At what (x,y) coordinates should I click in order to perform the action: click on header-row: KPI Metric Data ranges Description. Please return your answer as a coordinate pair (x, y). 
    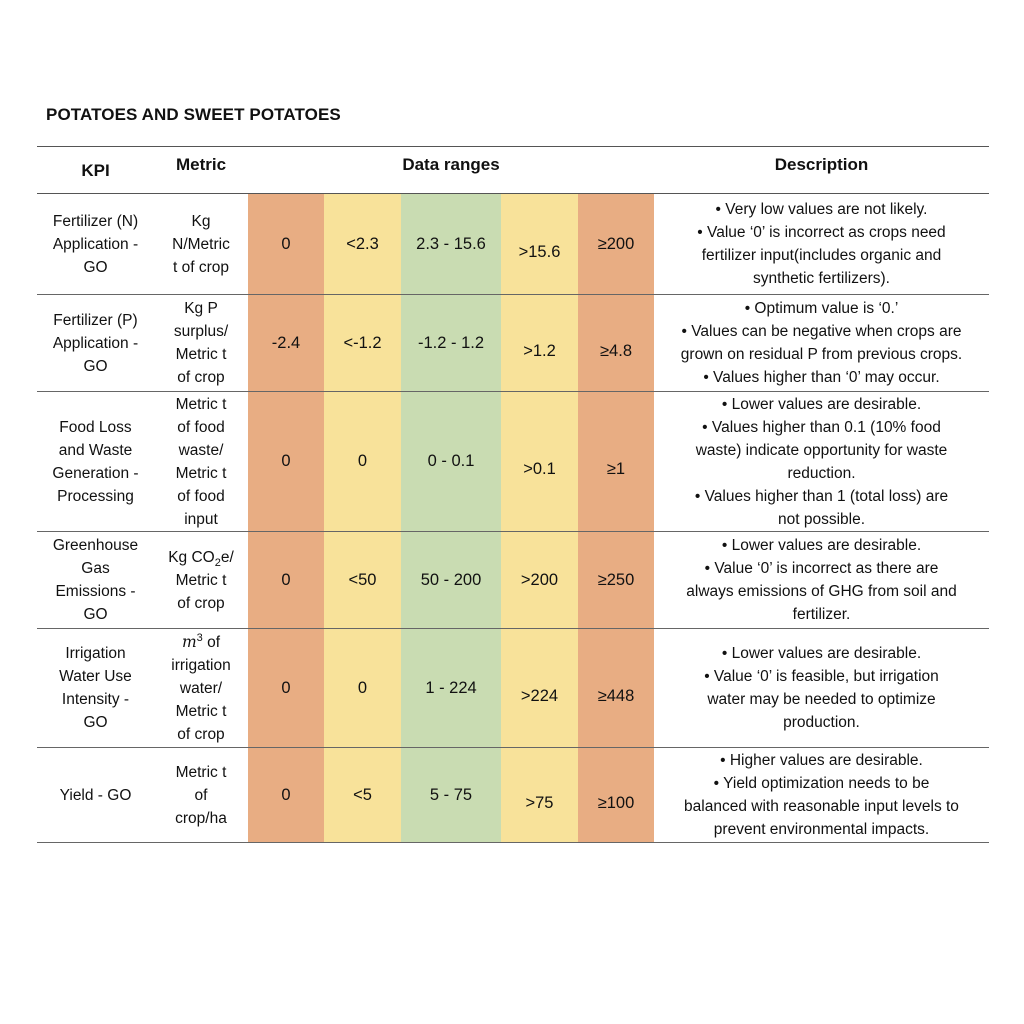
    Looking at the image, I should click on (513, 170).